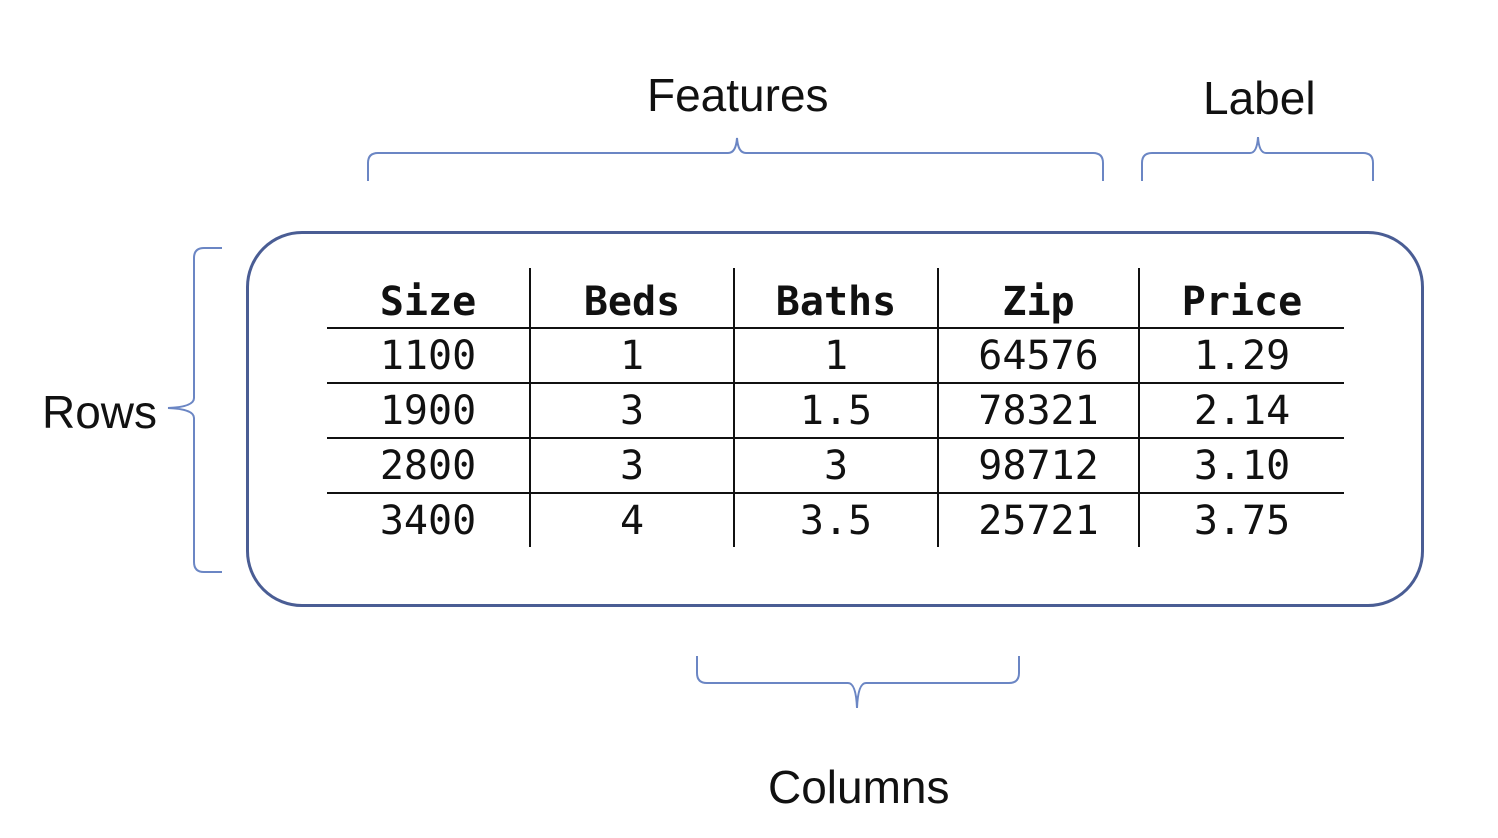 This screenshot has width=1498, height=838. I want to click on features-label: Features, so click(738, 95).